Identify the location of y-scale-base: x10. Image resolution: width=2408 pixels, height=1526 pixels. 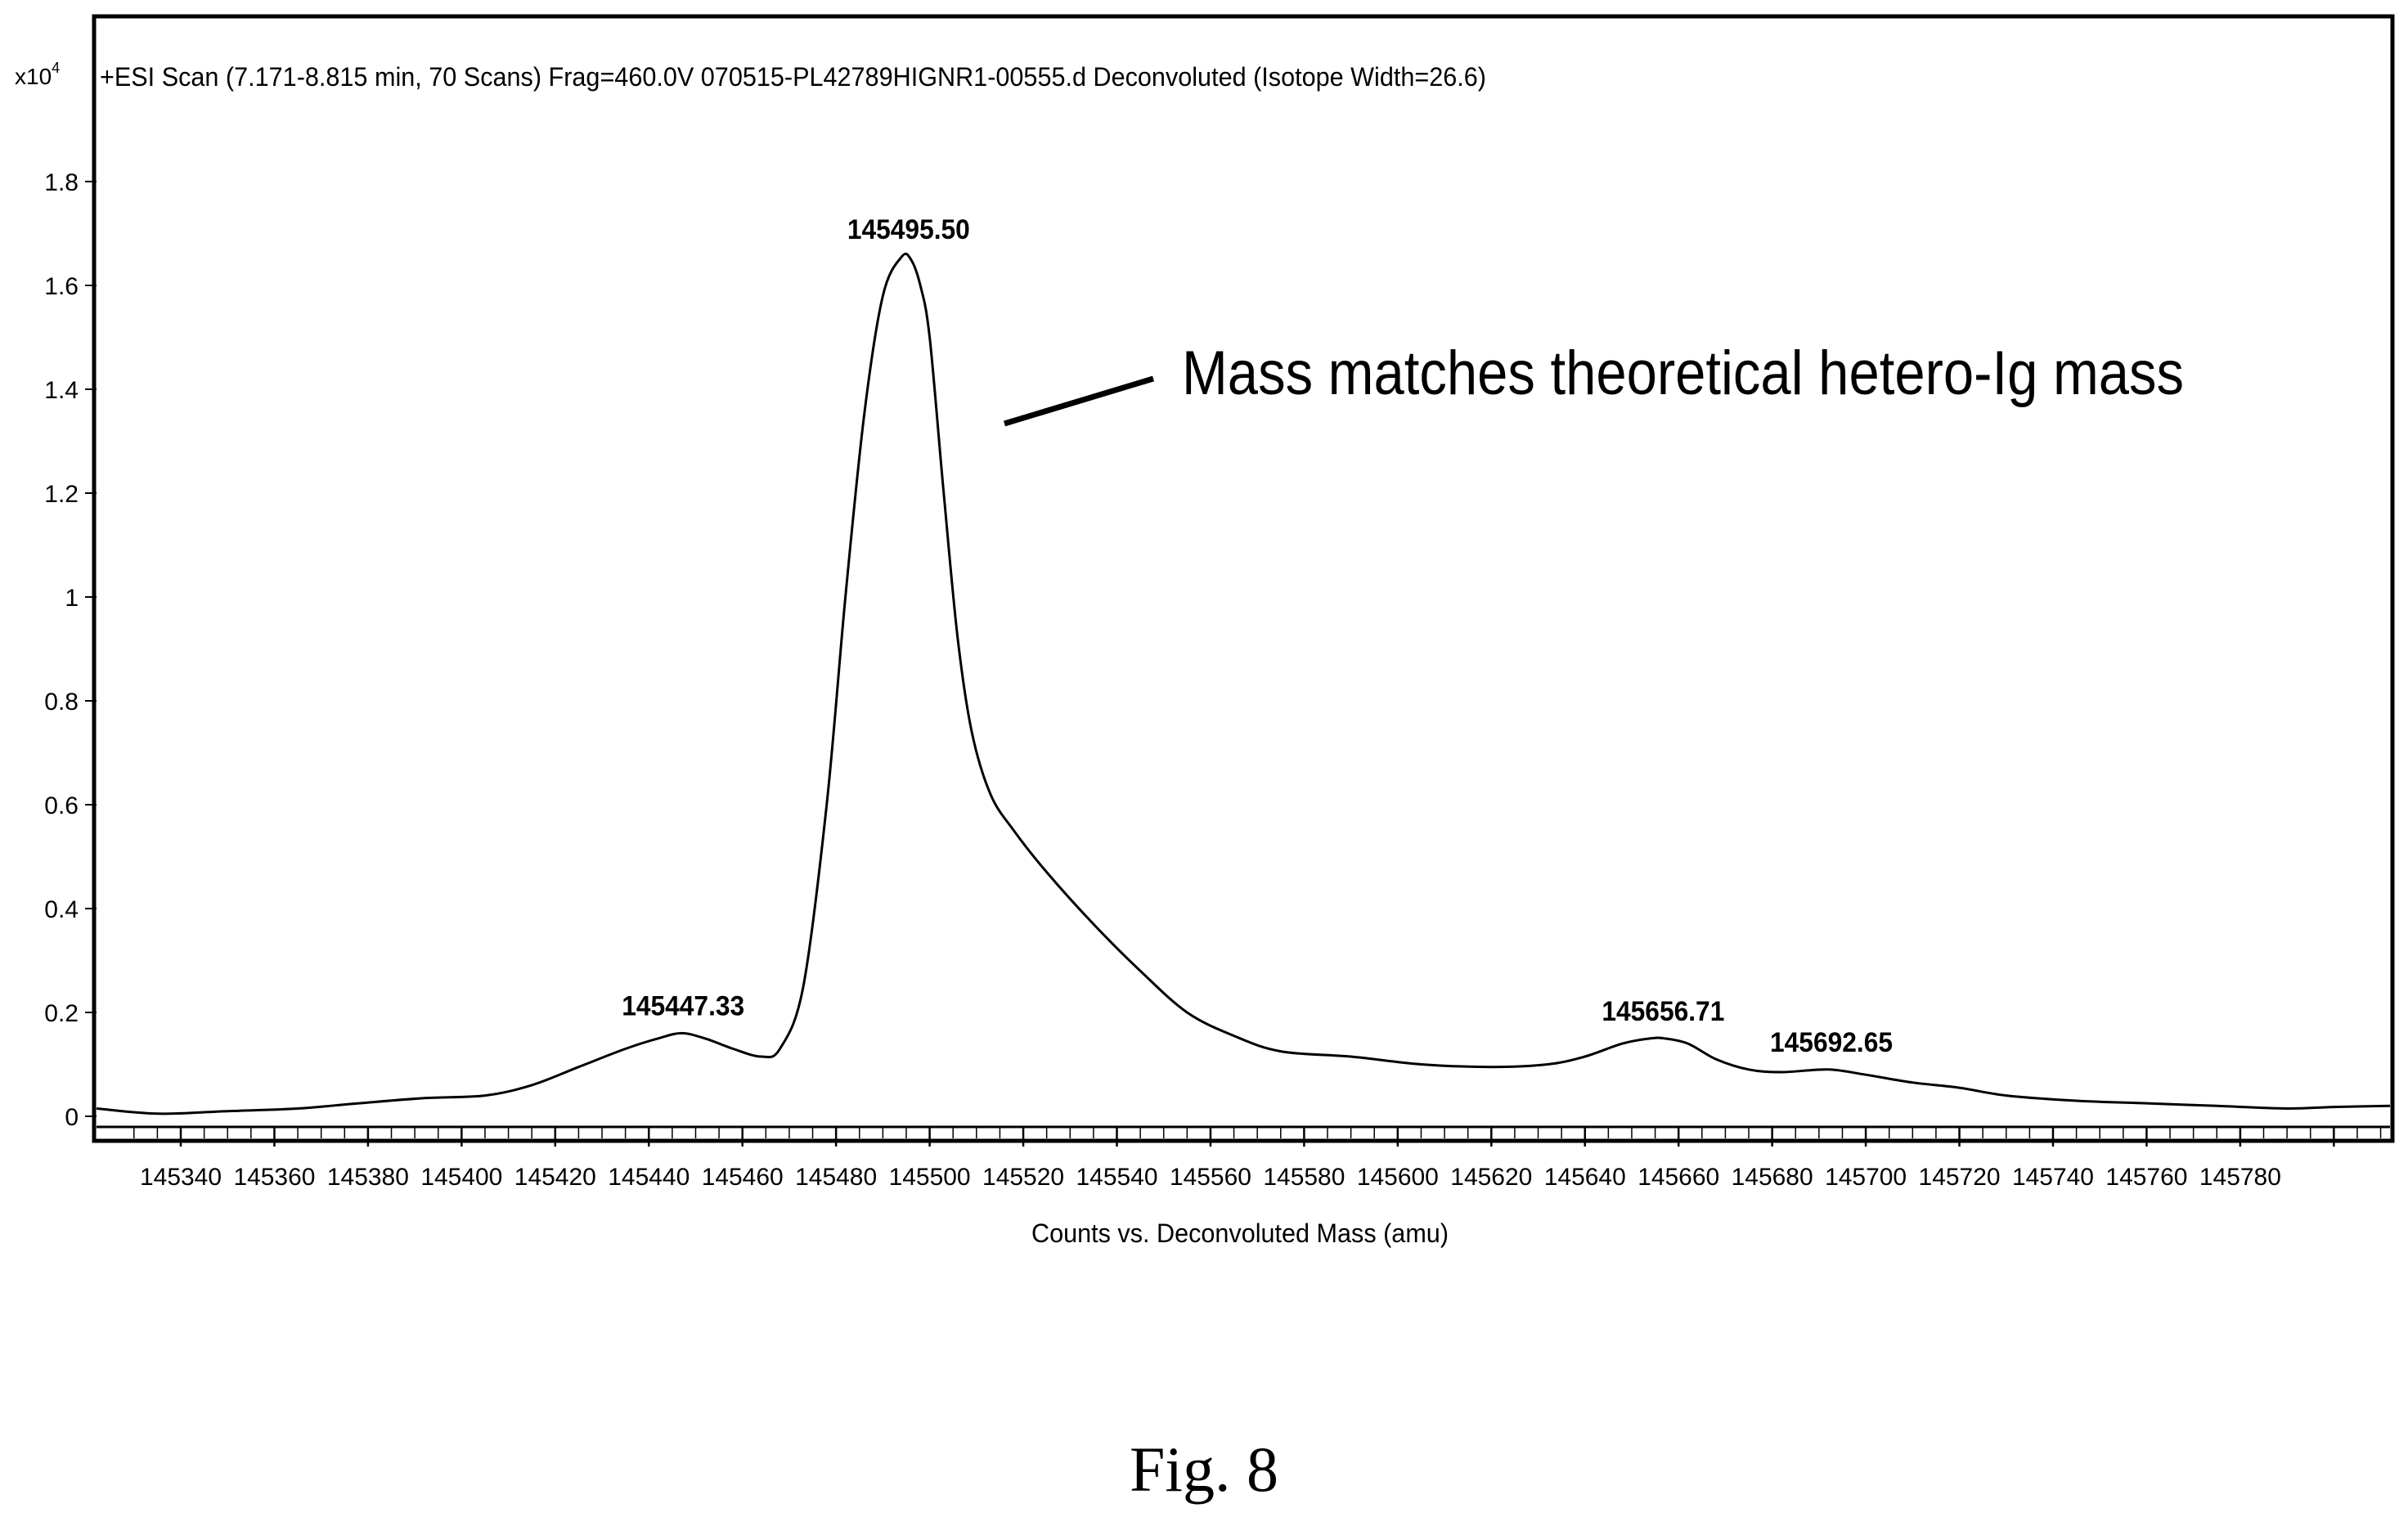
(33, 76).